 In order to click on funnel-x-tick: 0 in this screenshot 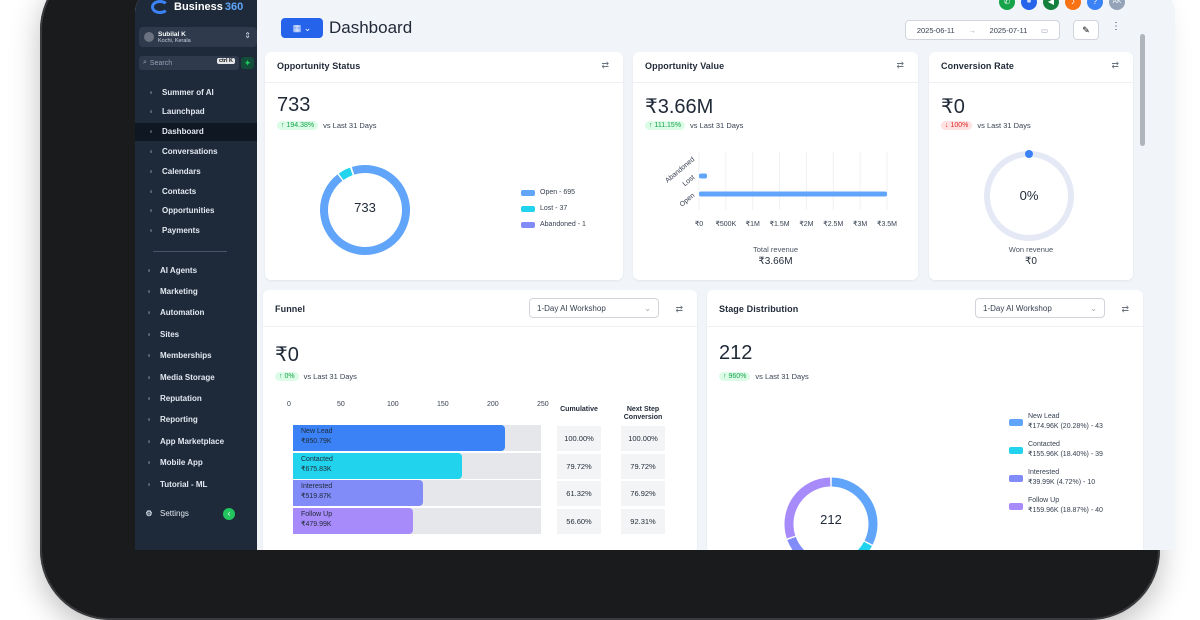, I will do `click(289, 404)`.